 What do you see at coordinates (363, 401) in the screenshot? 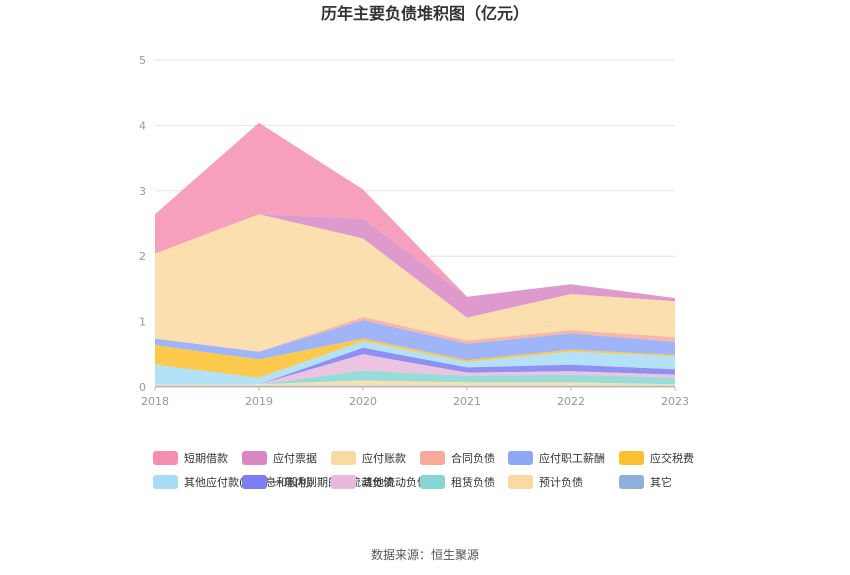
I see `x-tick-label: 2020` at bounding box center [363, 401].